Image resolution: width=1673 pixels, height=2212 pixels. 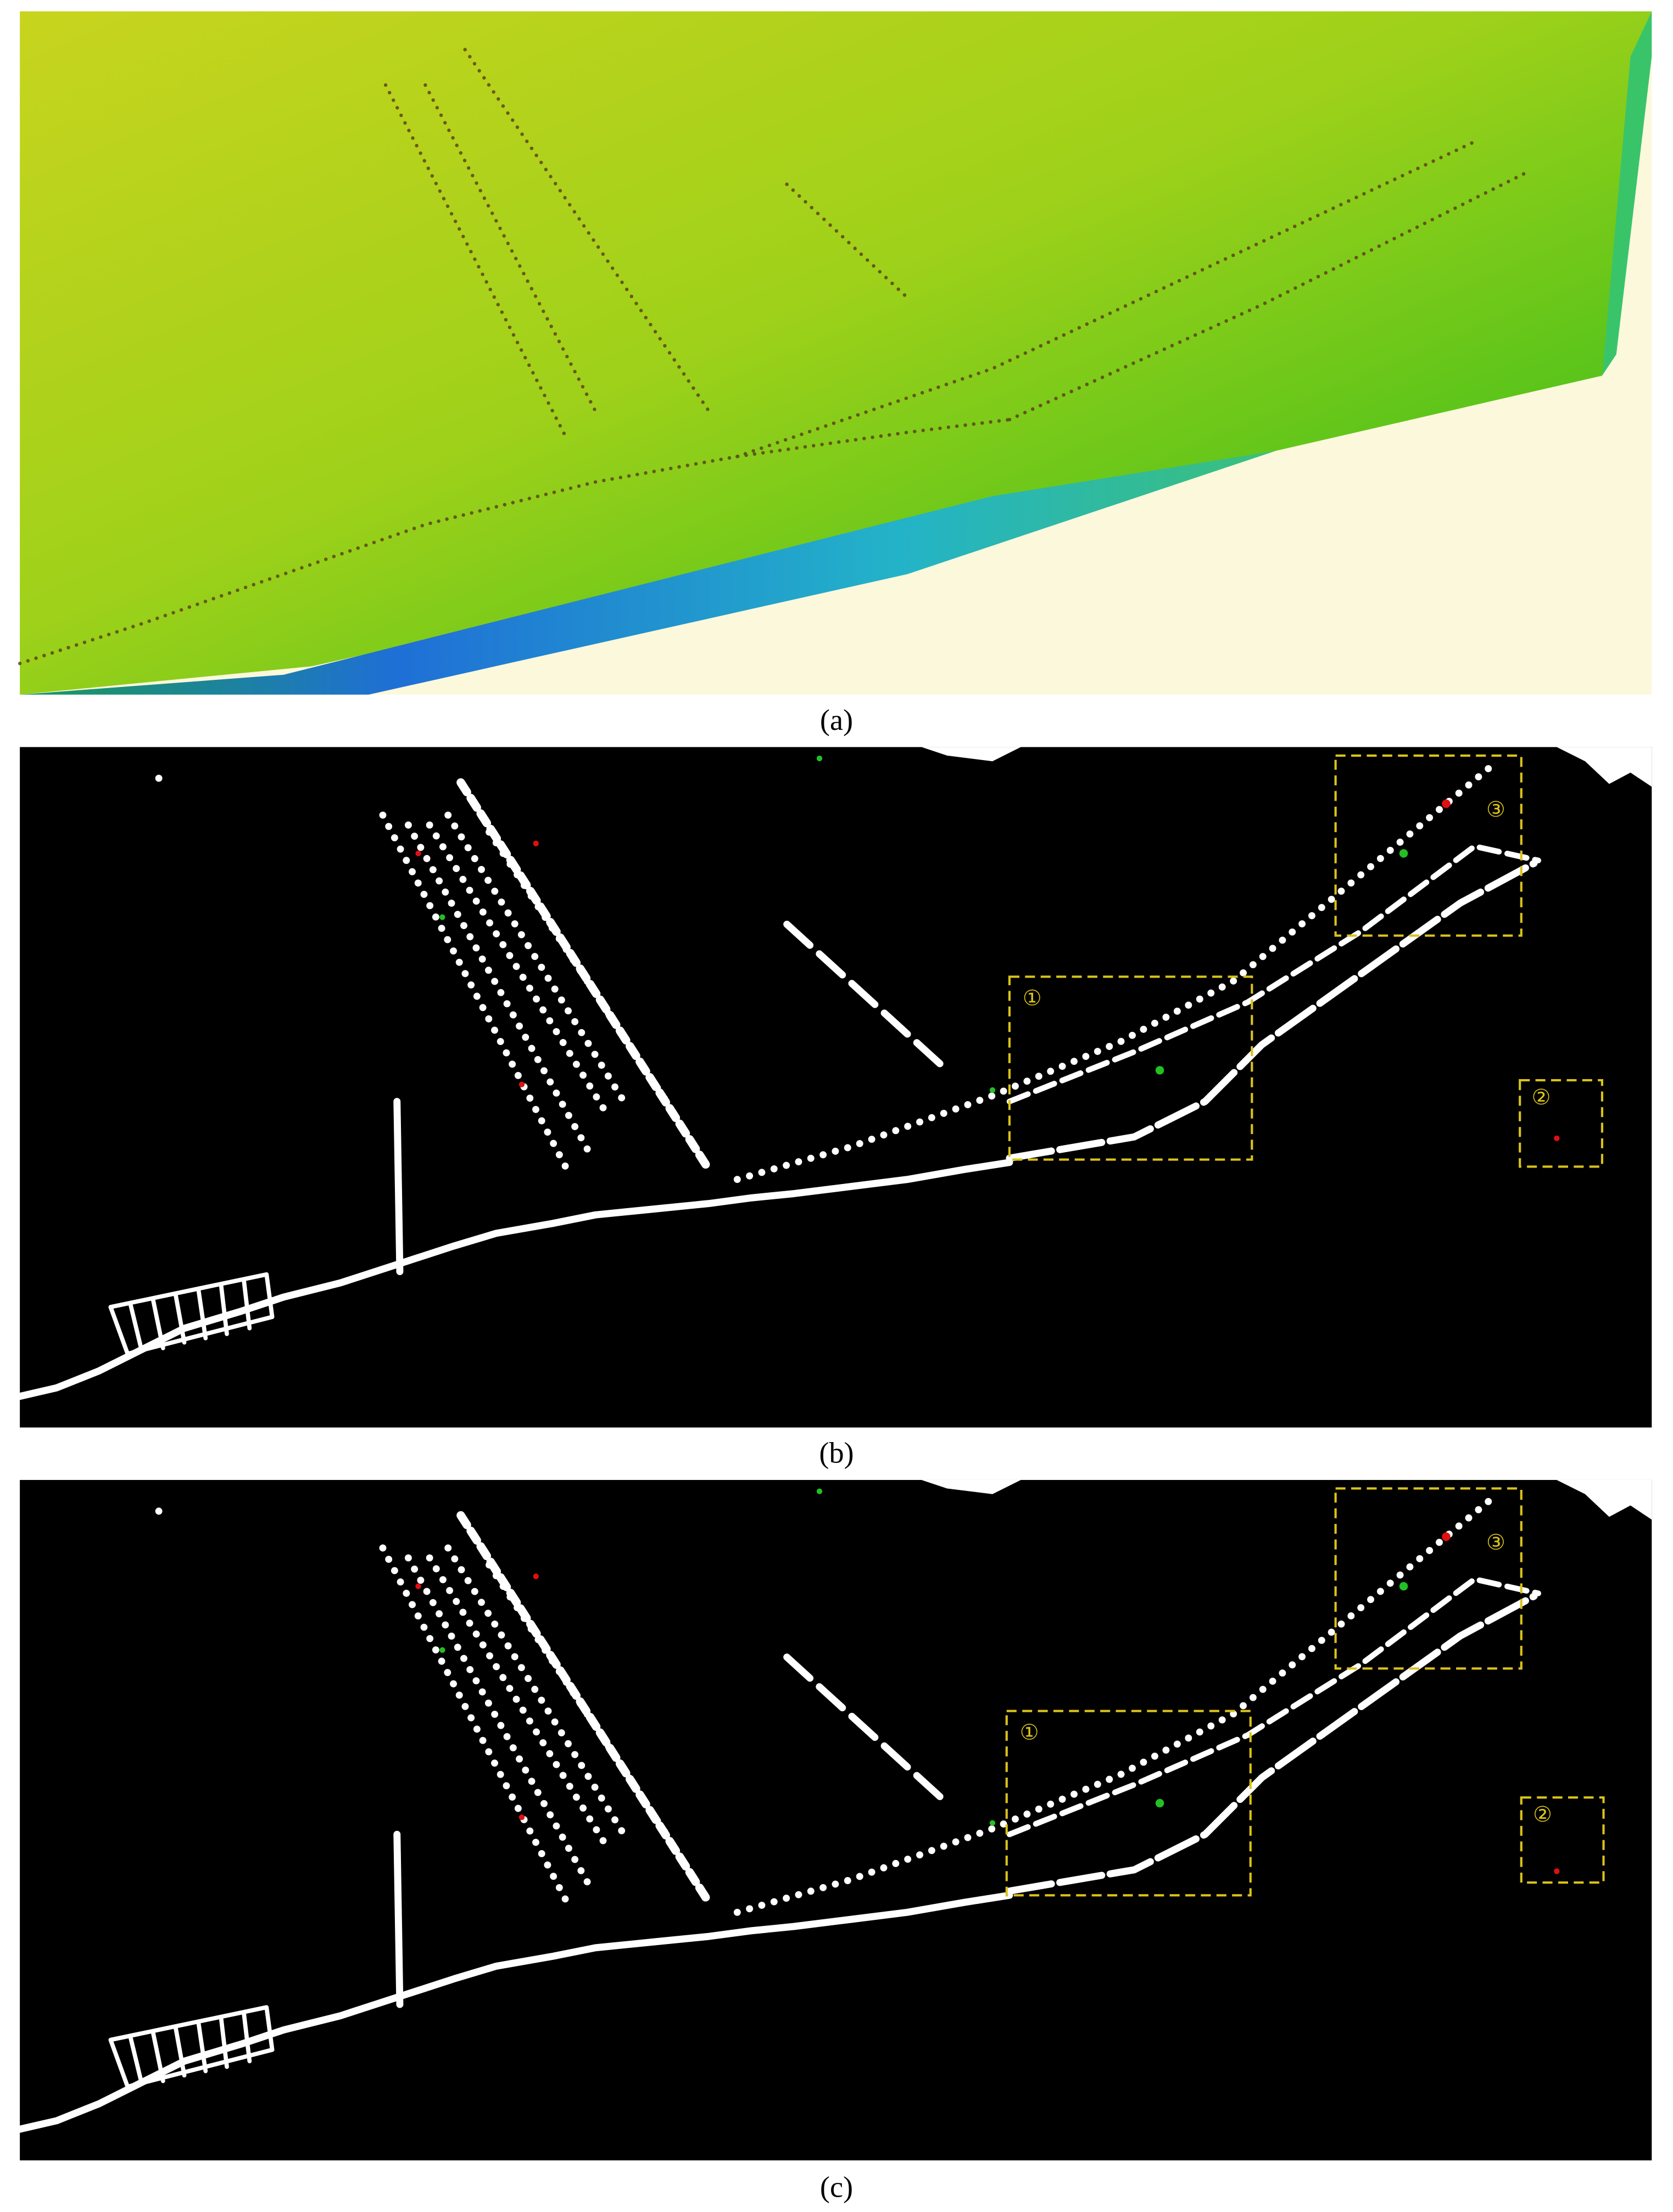 What do you see at coordinates (836, 719) in the screenshot?
I see `caption: (a)` at bounding box center [836, 719].